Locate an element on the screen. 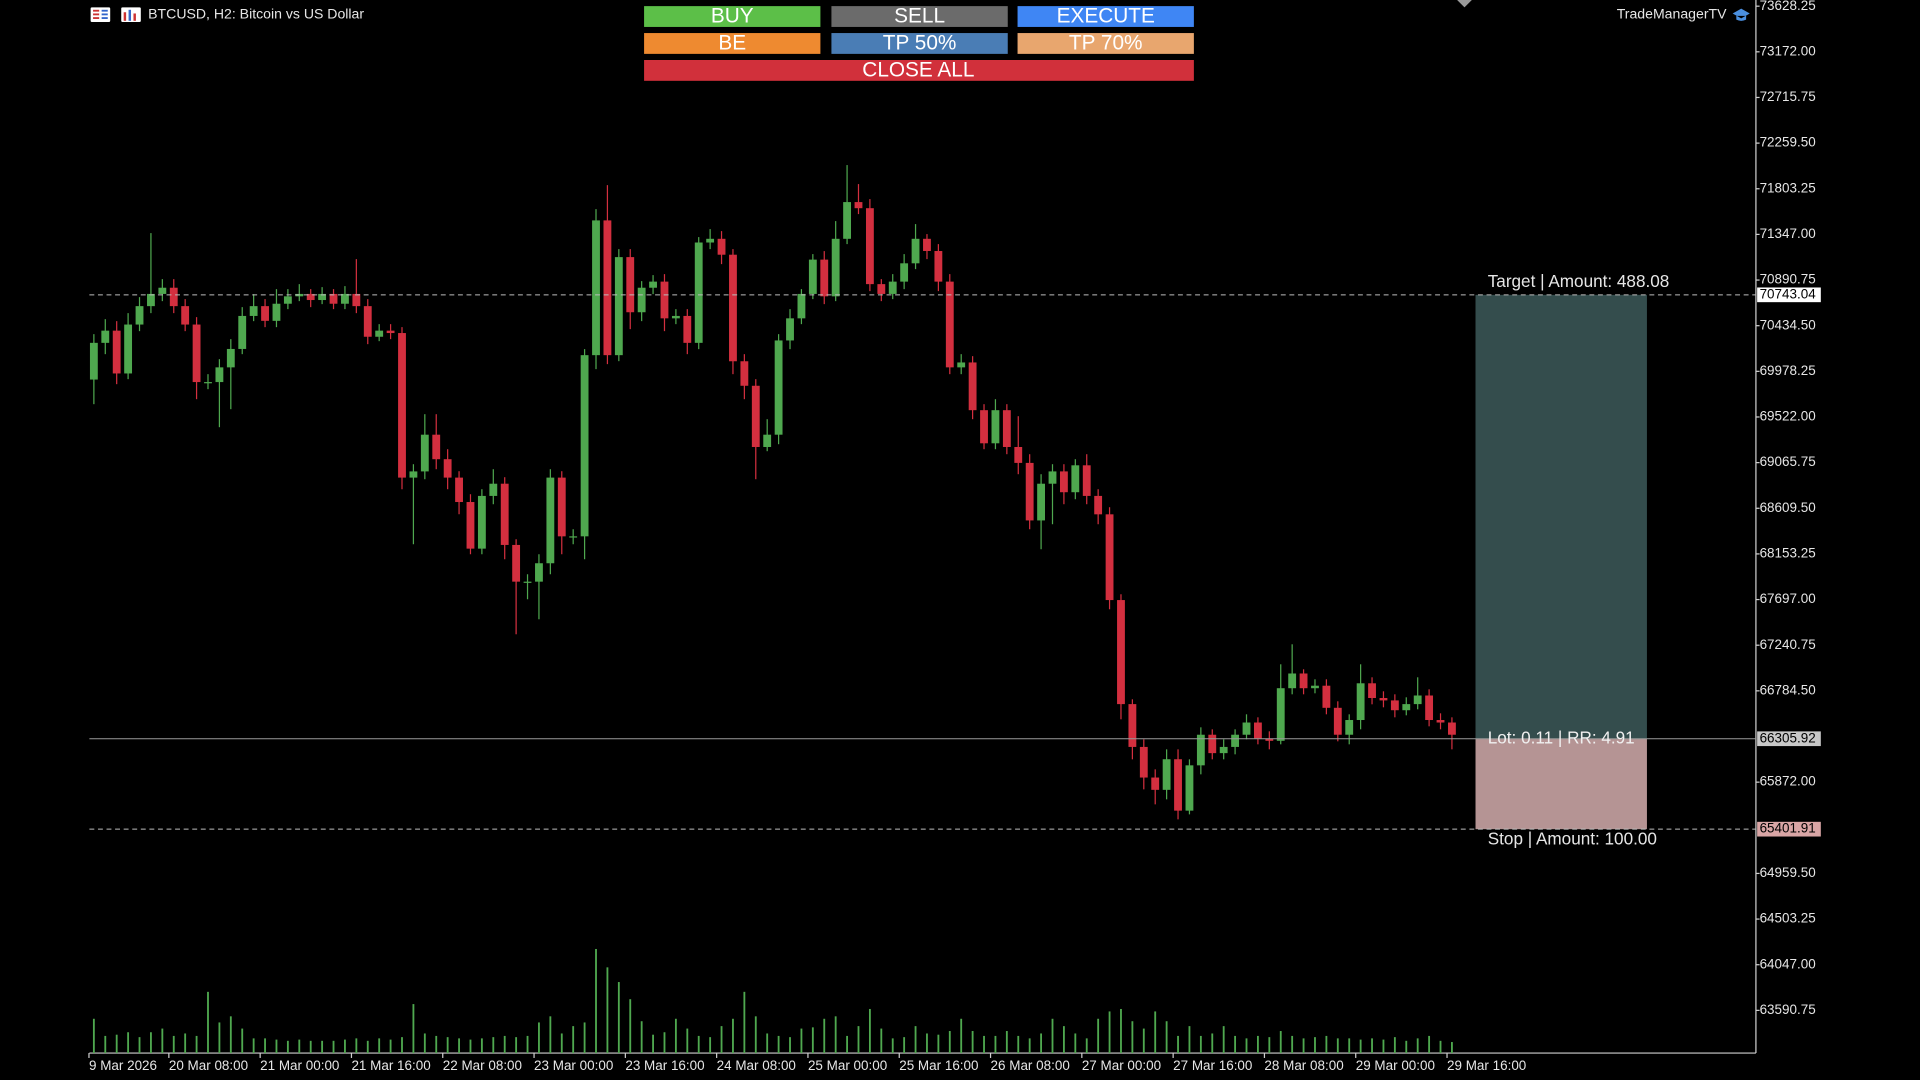 Image resolution: width=1920 pixels, height=1080 pixels. button-execute: EXECUTE is located at coordinates (1105, 16).